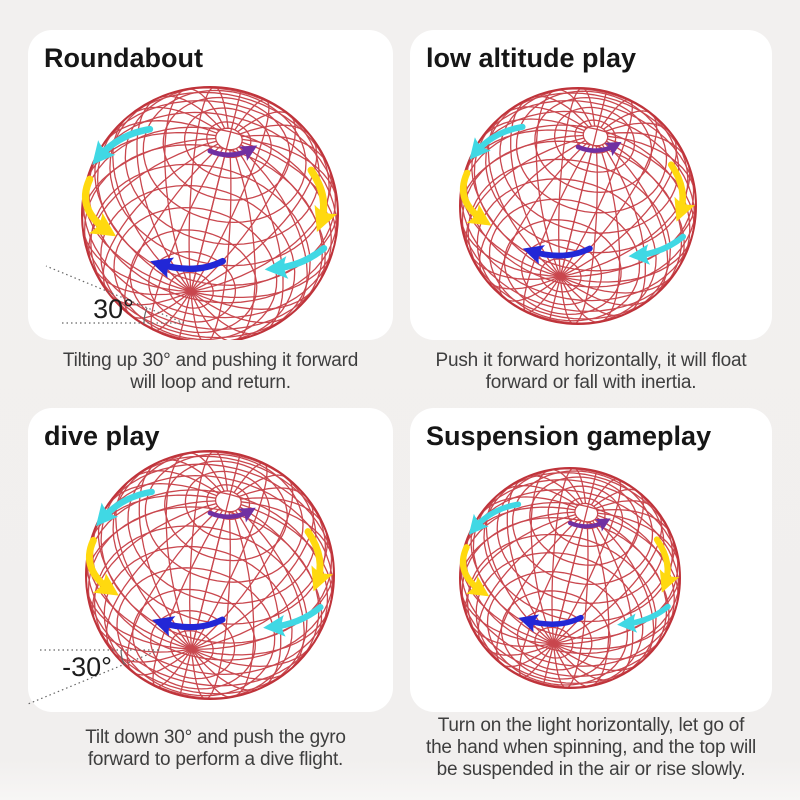 The width and height of the screenshot is (800, 800). I want to click on caption-line: will loop and return., so click(210, 382).